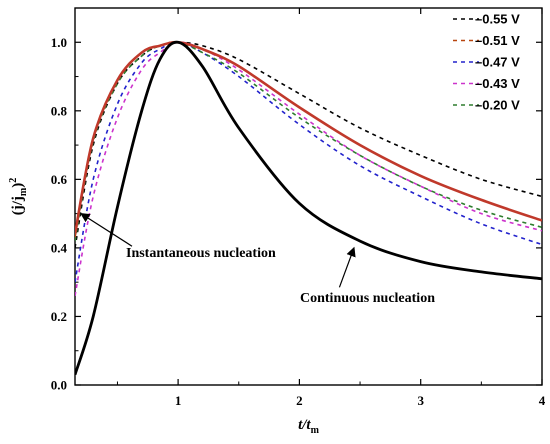  Describe the element at coordinates (542, 400) in the screenshot. I see `x-tick-label: 4` at that location.